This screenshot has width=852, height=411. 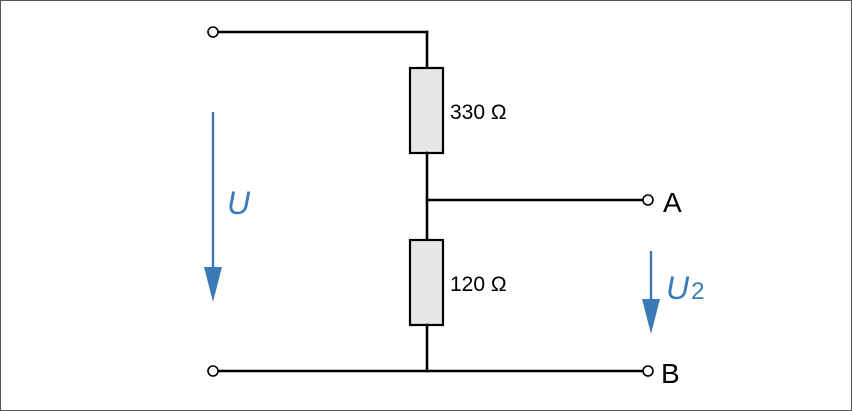 I want to click on input-voltage-label: U, so click(x=239, y=203).